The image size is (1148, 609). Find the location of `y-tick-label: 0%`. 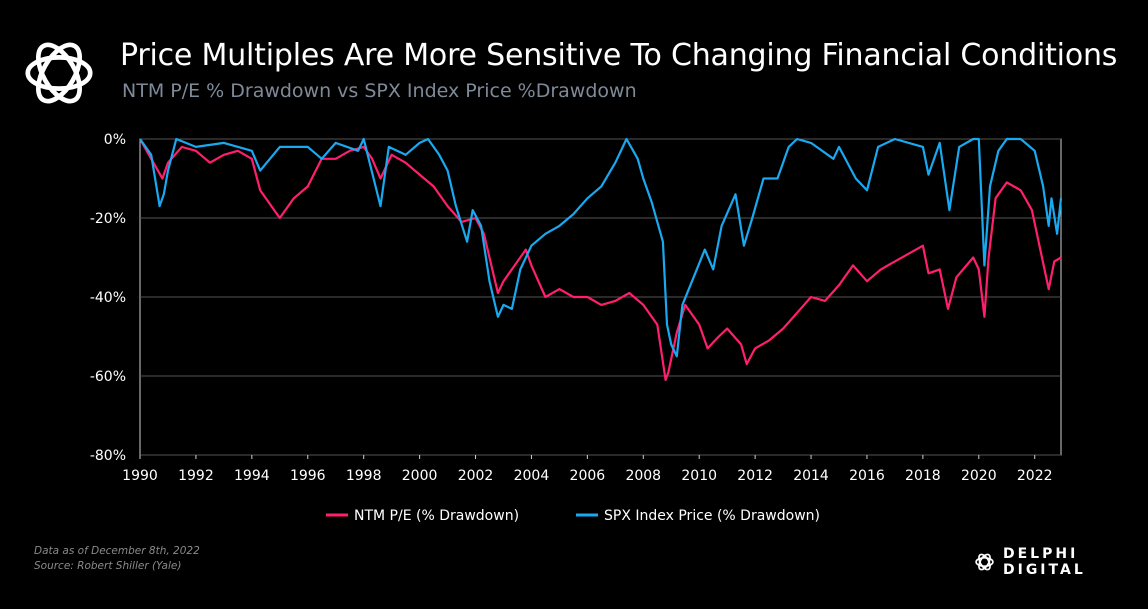

y-tick-label: 0% is located at coordinates (115, 140).